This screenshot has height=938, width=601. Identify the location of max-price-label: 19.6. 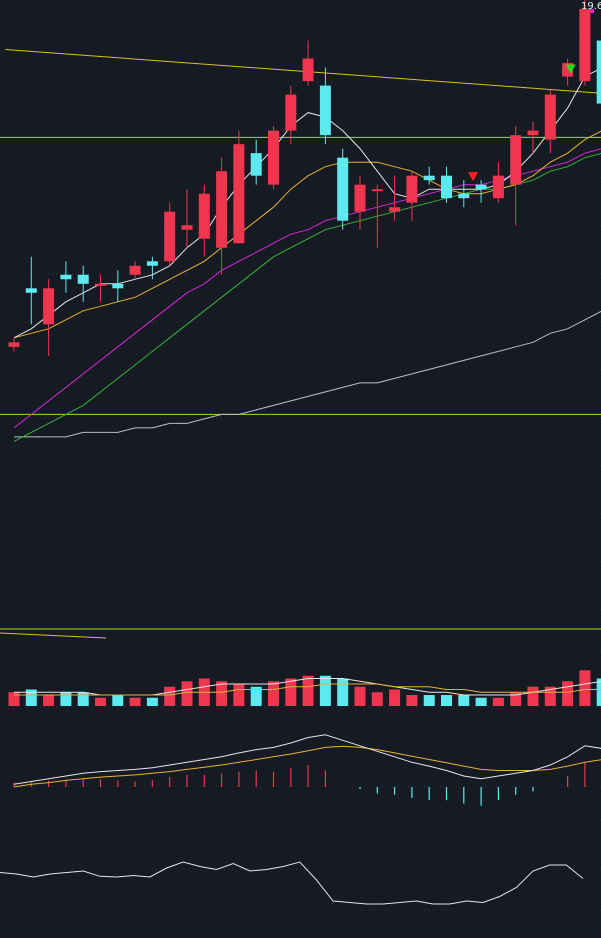
(591, 6).